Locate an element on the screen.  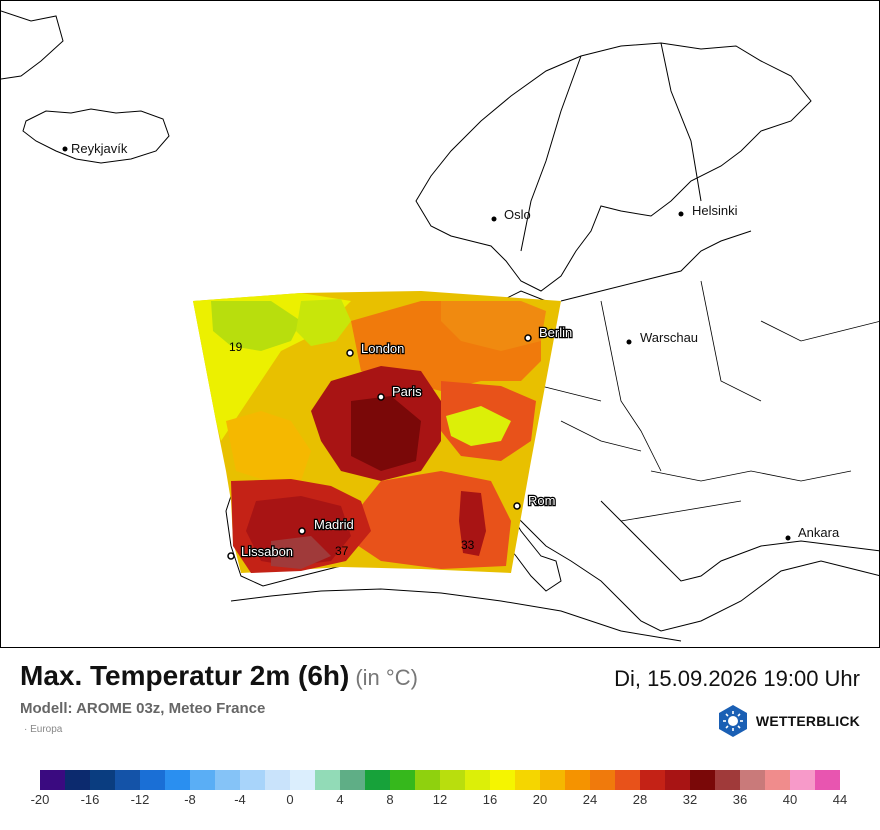
legend-tick-label: -8 is located at coordinates (190, 799).